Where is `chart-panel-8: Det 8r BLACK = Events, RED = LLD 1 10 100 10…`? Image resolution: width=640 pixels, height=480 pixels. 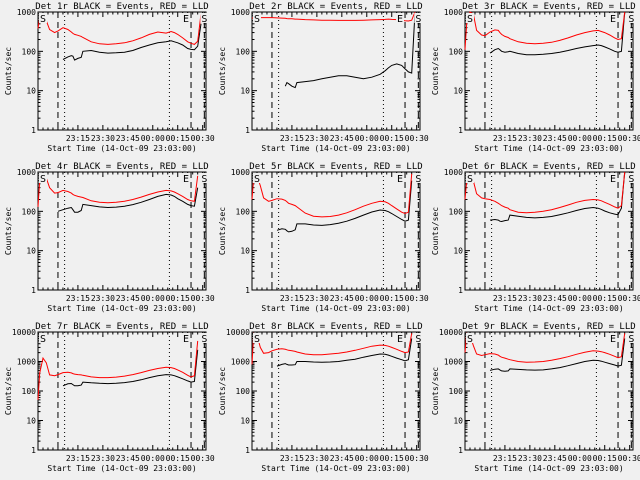 chart-panel-8: Det 8r BLACK = Events, RED = LLD 1 10 100 10… is located at coordinates (323, 397).